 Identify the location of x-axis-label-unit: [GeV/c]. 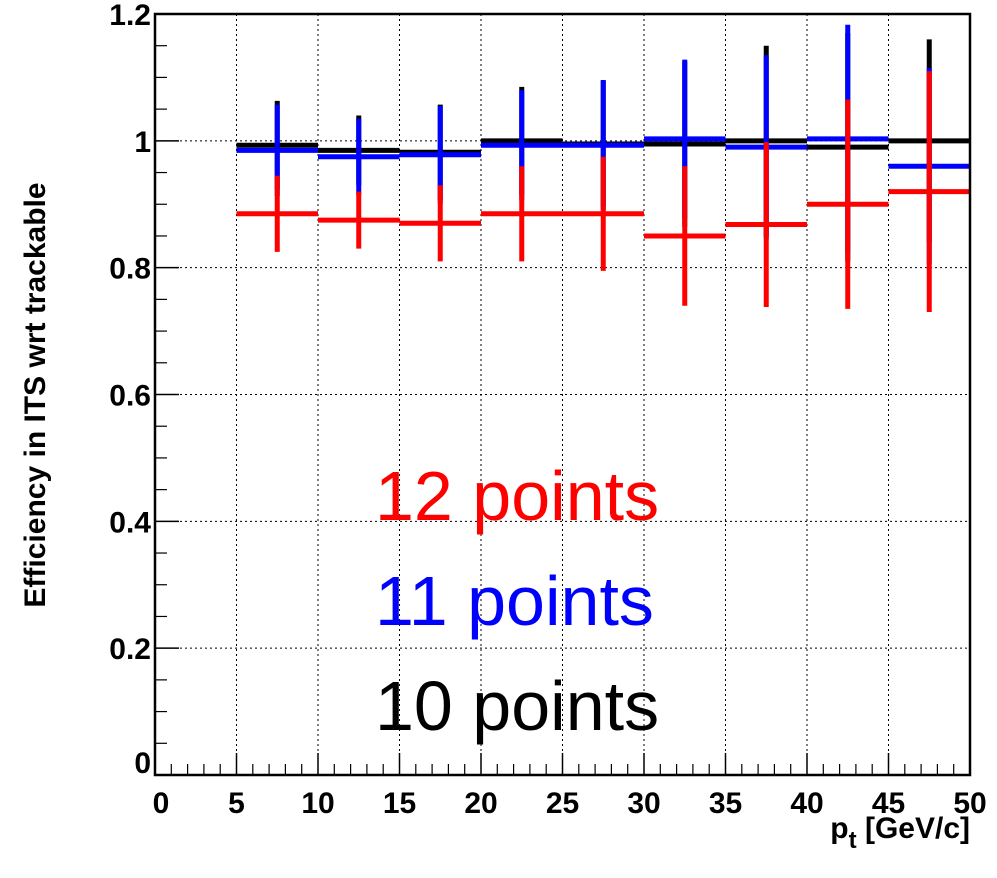
(913, 828).